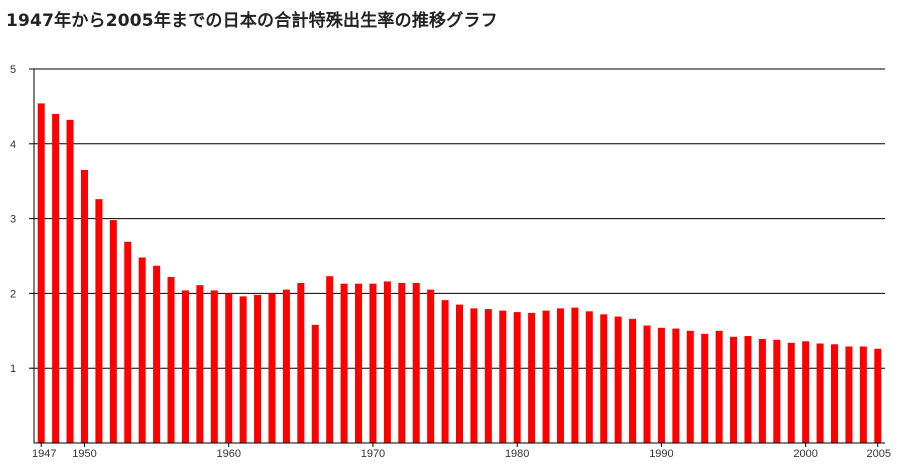  What do you see at coordinates (661, 385) in the screenshot?
I see `bar-1990` at bounding box center [661, 385].